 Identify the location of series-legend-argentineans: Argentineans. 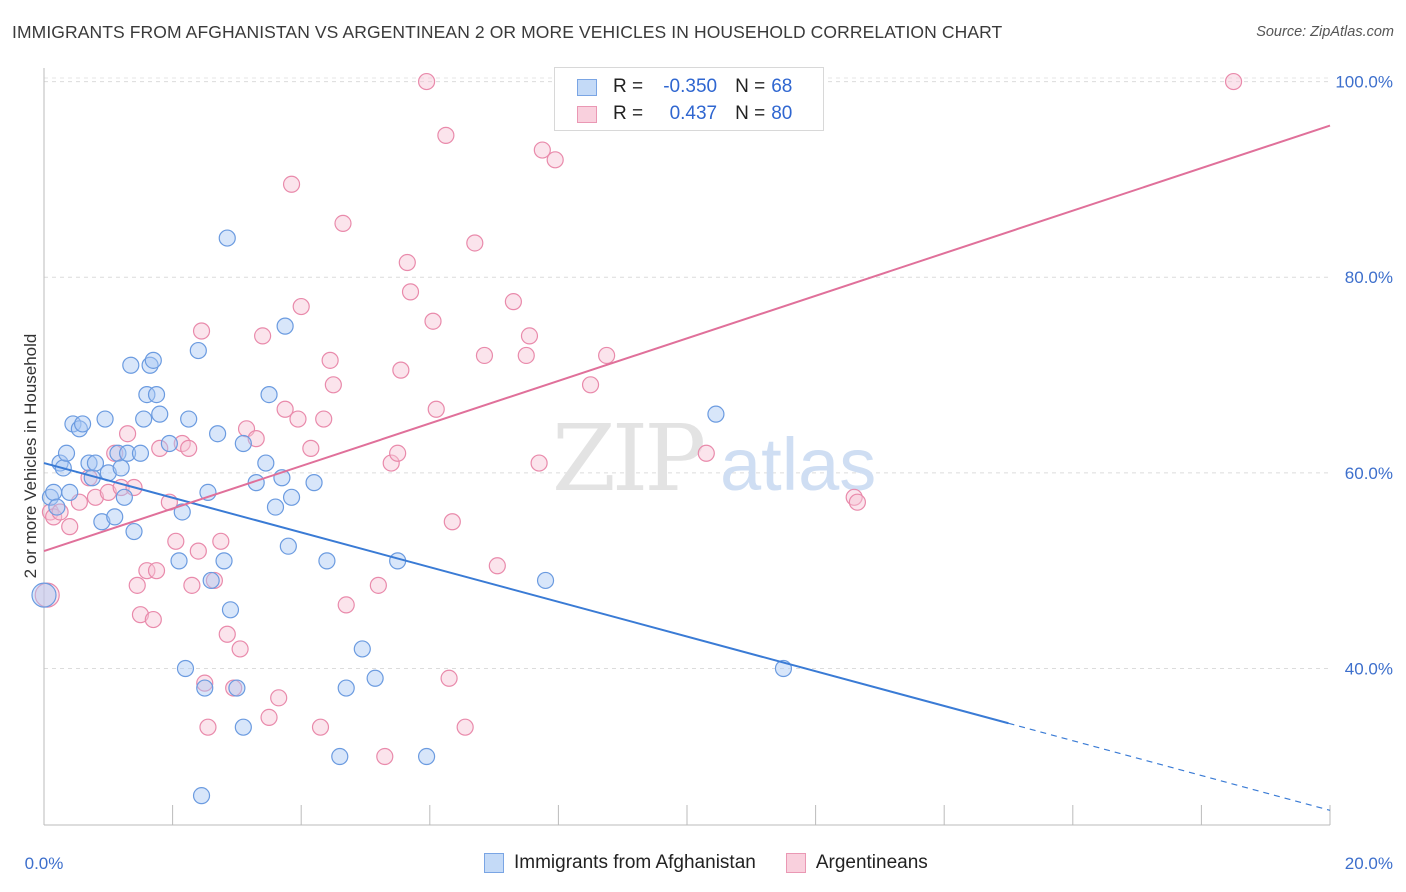
(856, 863).